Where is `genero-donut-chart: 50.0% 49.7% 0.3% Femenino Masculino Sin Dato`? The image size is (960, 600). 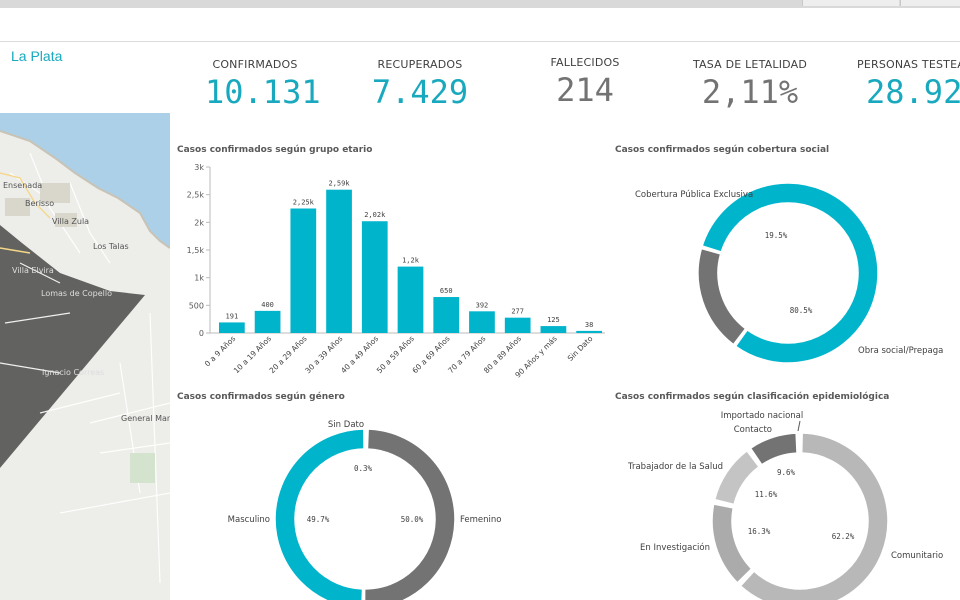
genero-donut-chart: 50.0% 49.7% 0.3% Femenino Masculino Sin Dato is located at coordinates (385, 502).